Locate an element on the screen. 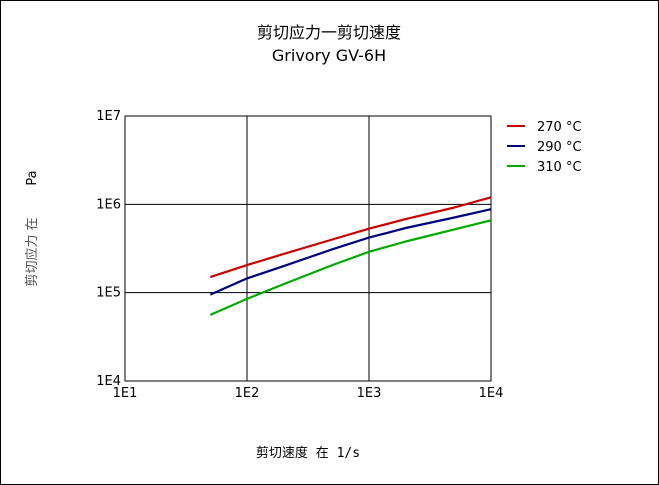 This screenshot has width=659, height=485. legend-label: 290 °C is located at coordinates (559, 147).